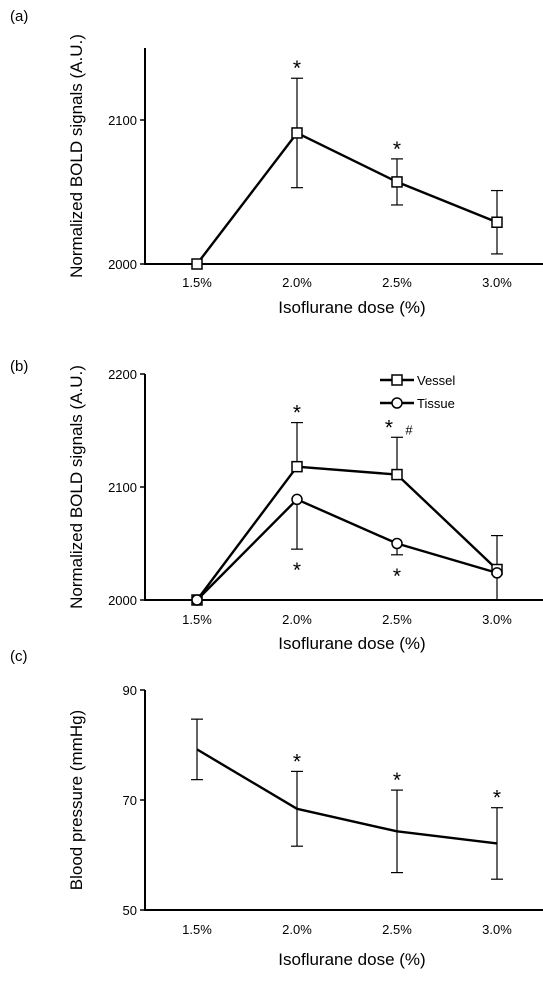  I want to click on y-tick-label: 70, so click(130, 800).